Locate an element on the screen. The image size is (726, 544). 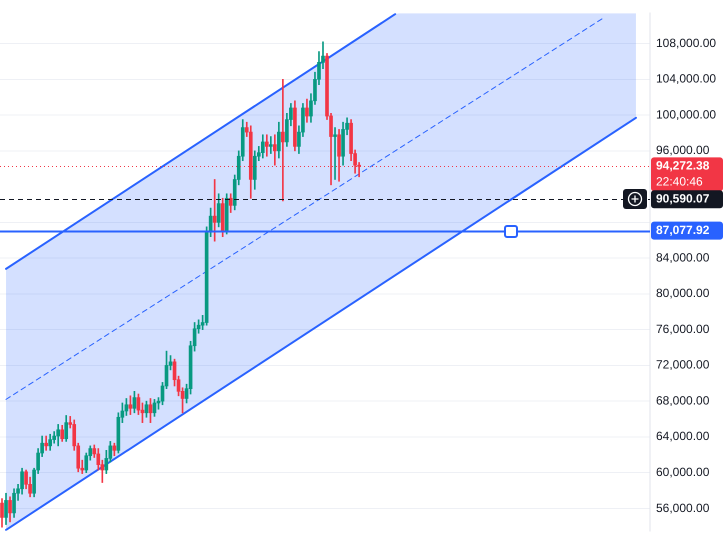
y-tick-label: 108,000.00 is located at coordinates (686, 43).